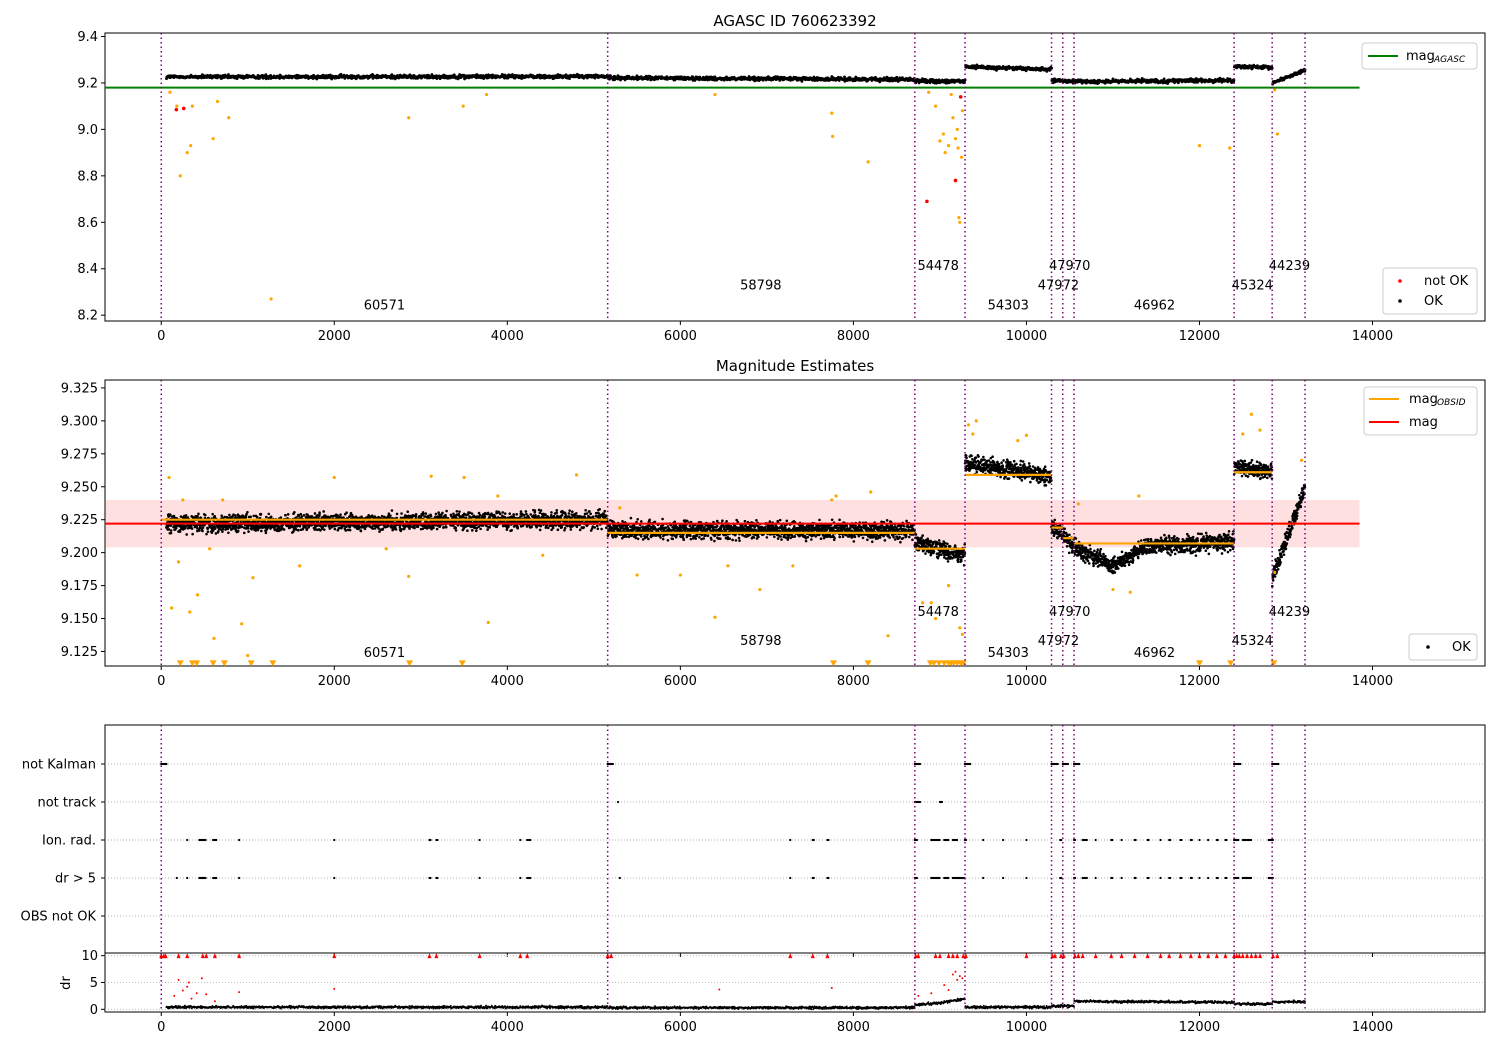 The image size is (1500, 1050). I want to click on y-tick-label: 8.4, so click(87, 269).